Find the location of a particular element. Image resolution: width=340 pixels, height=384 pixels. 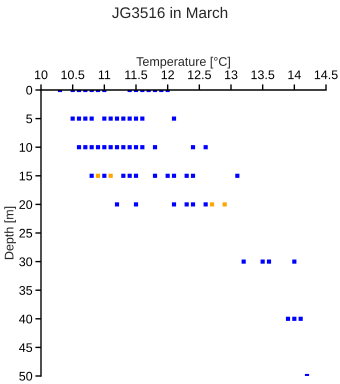

x-tick-label: 10.5 is located at coordinates (72, 75).